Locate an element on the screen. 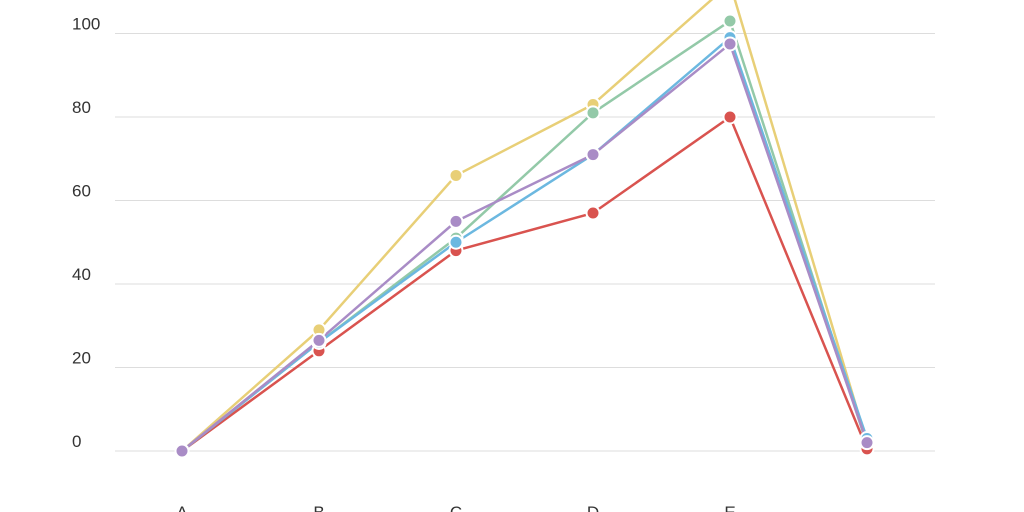 This screenshot has width=1024, height=512. y-tick-label: 40 is located at coordinates (81, 274).